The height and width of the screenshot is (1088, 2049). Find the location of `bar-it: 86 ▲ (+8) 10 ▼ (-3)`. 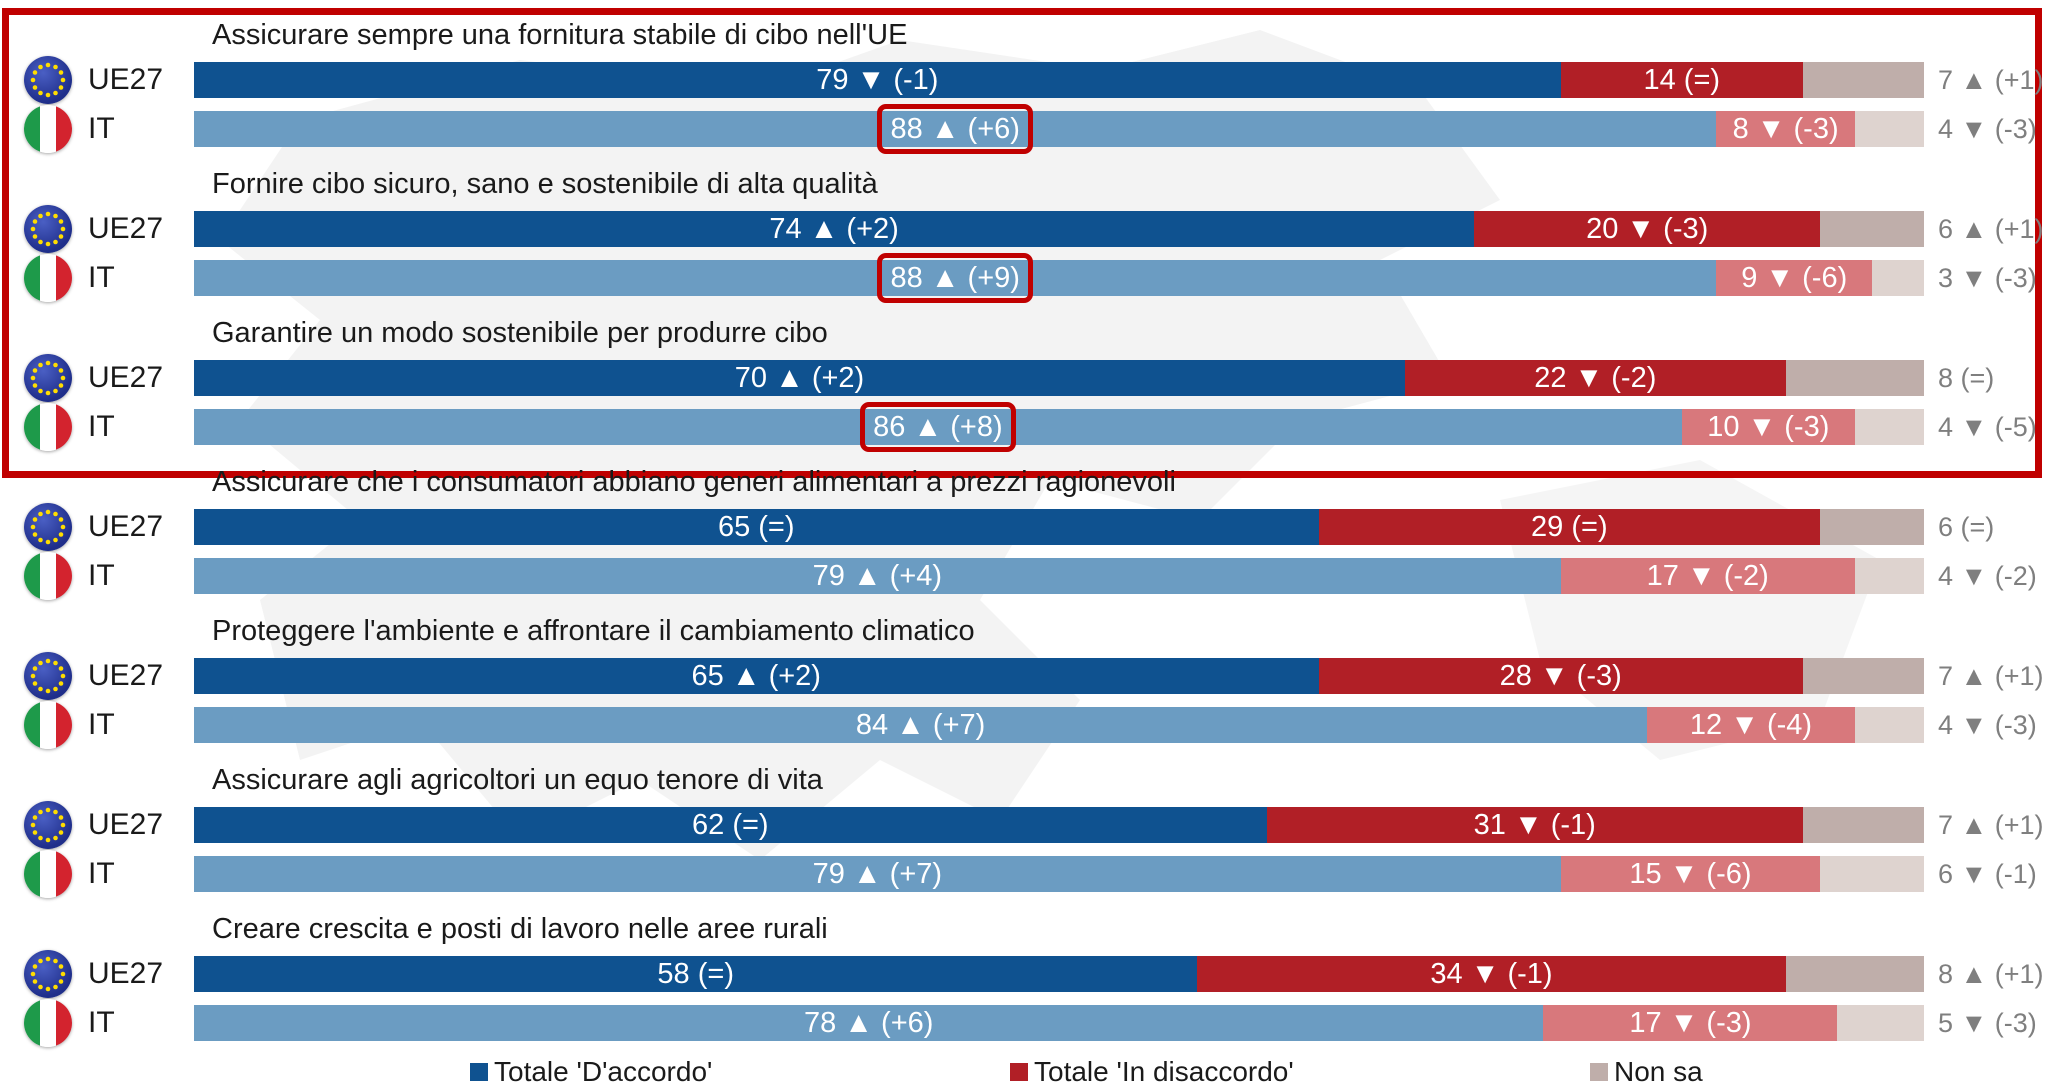

bar-it: 86 ▲ (+8) 10 ▼ (-3) is located at coordinates (1059, 427).